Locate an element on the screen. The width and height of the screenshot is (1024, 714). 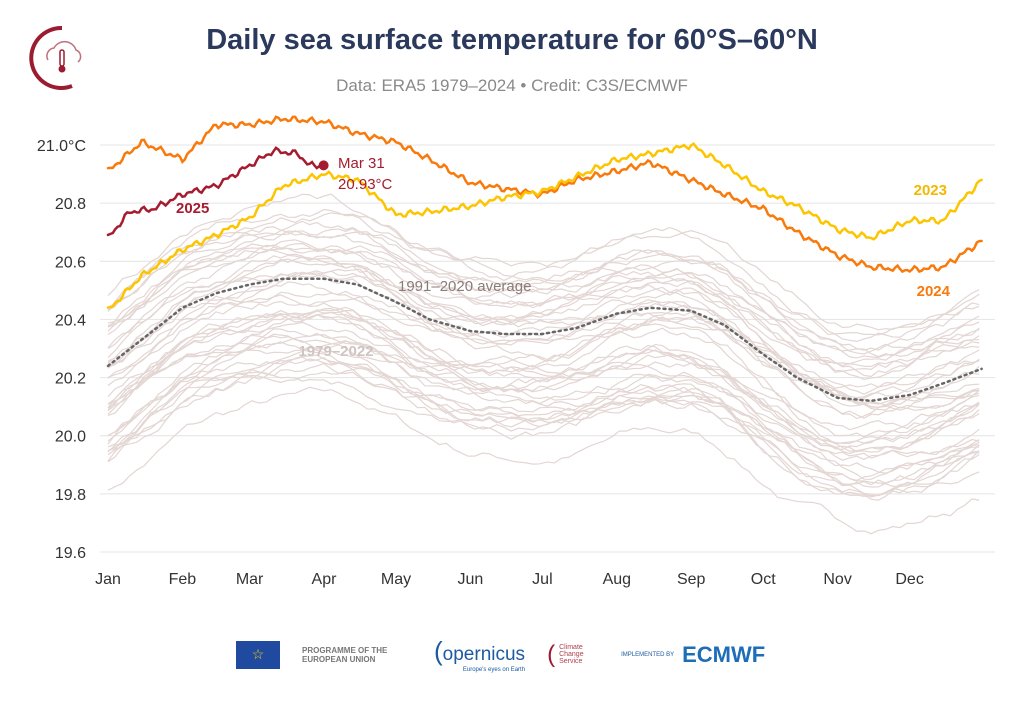
label-2025: 2025 is located at coordinates (192, 208).